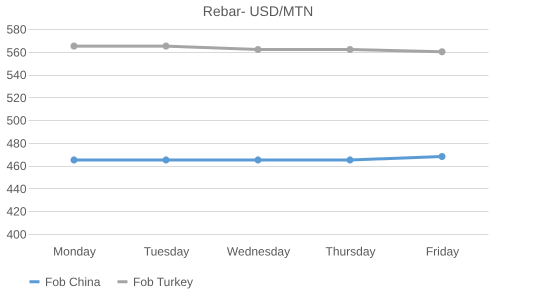  I want to click on y-tick-label: 460, so click(16, 166).